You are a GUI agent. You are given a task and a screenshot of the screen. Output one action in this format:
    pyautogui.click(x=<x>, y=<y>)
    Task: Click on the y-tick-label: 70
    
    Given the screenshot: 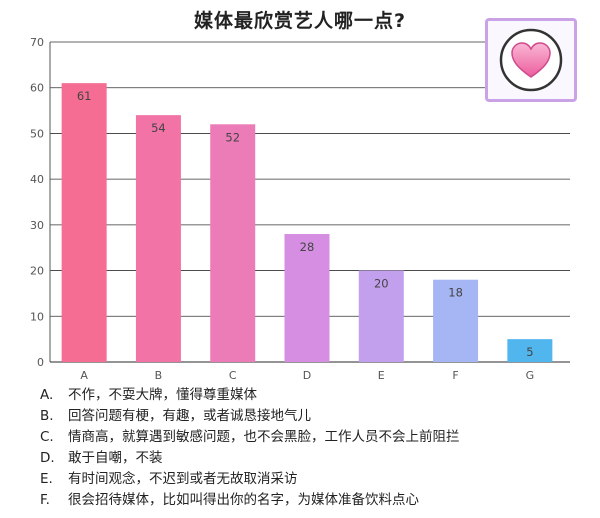 What is the action you would take?
    pyautogui.click(x=37, y=42)
    